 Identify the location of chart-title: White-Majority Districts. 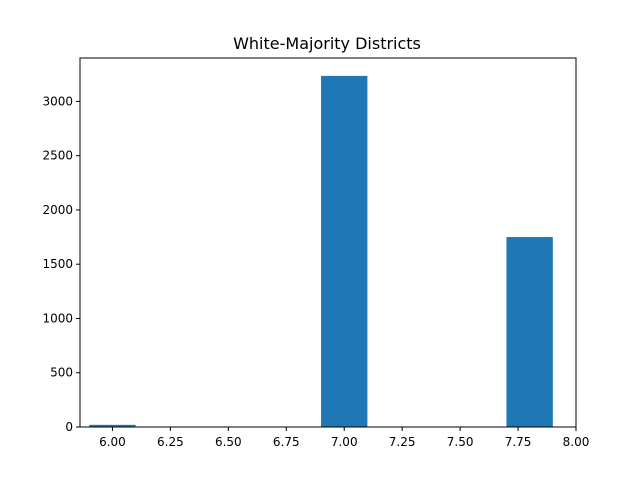
(327, 43).